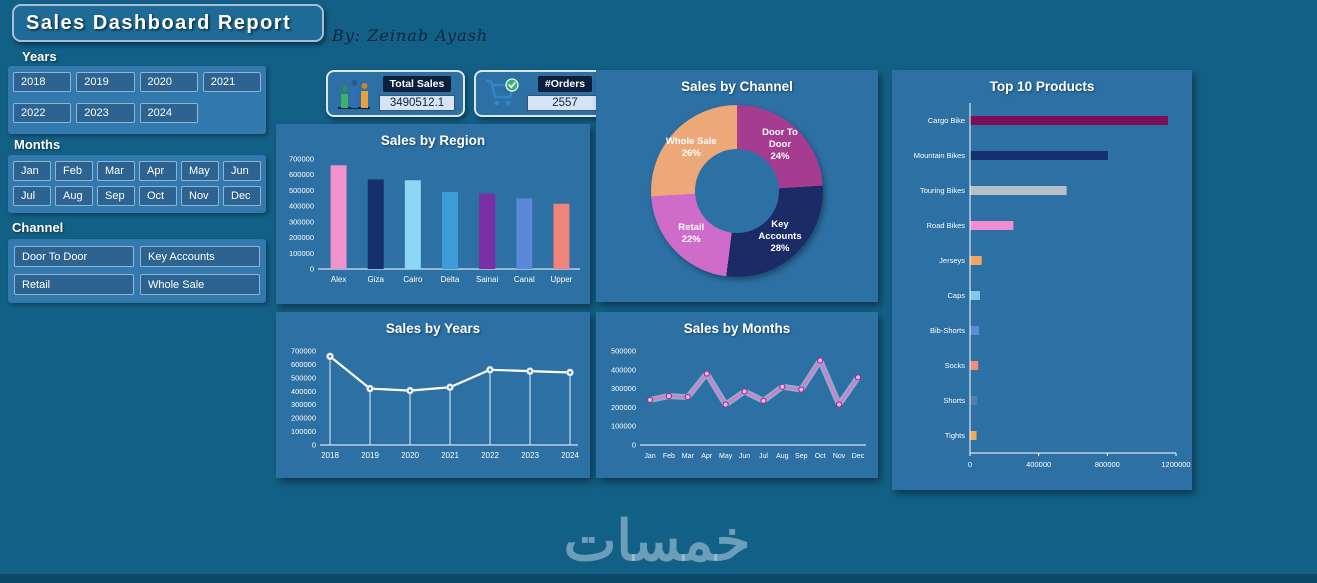  Describe the element at coordinates (952, 260) in the screenshot. I see `svg-text: Jerseys` at that location.